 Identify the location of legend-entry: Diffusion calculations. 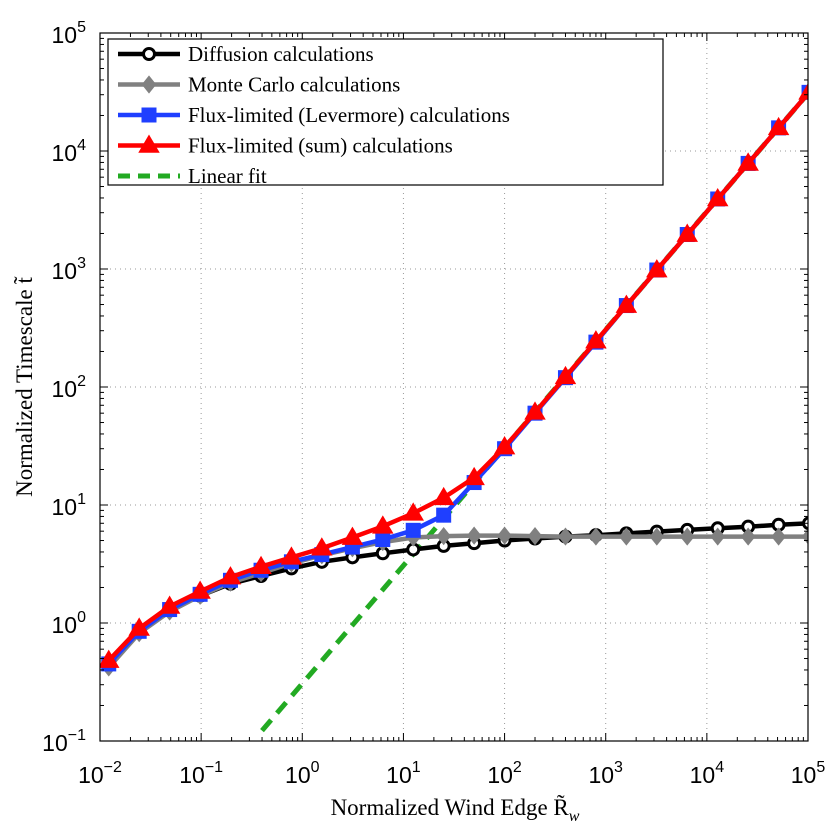
(246, 54).